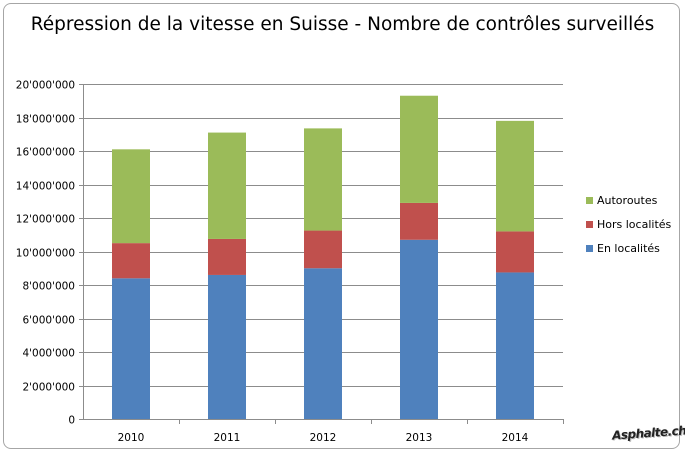 This screenshot has height=454, width=685. What do you see at coordinates (419, 438) in the screenshot?
I see `x-tick-label: 2013` at bounding box center [419, 438].